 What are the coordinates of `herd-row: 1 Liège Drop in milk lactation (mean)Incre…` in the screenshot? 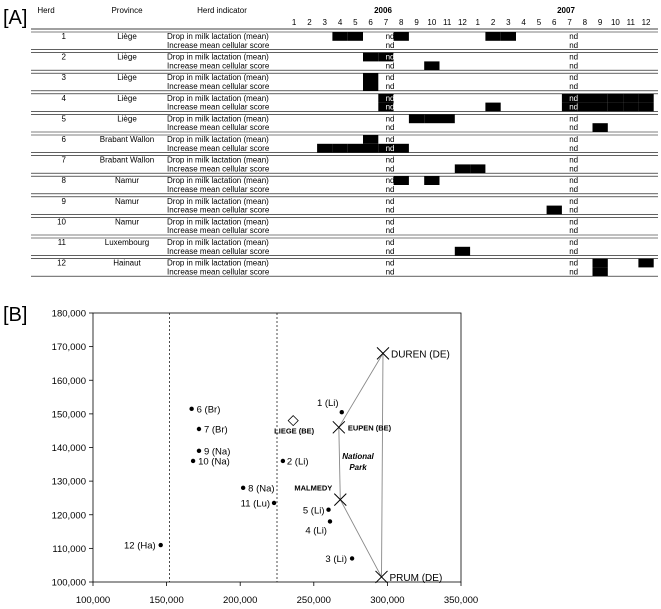 It's located at (344, 40).